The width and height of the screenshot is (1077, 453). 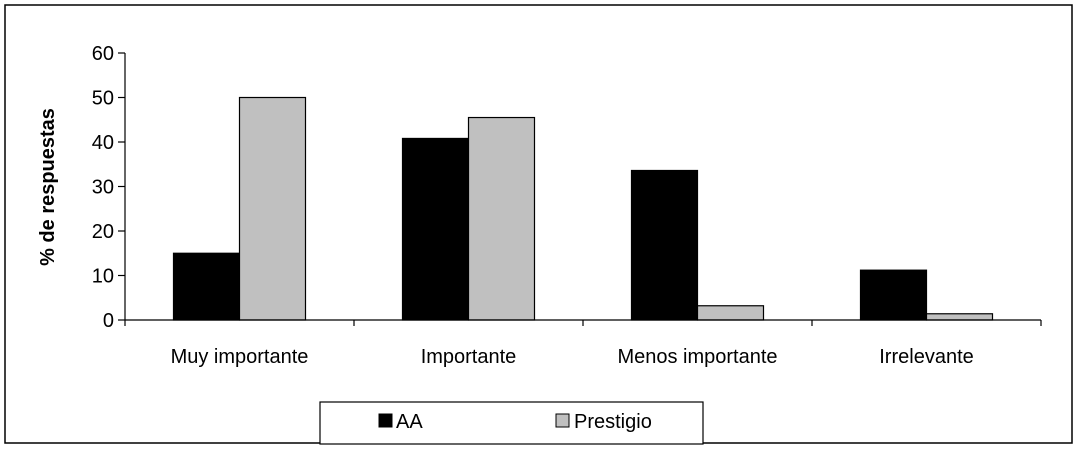 What do you see at coordinates (385, 420) in the screenshot?
I see `legend-swatch-aa` at bounding box center [385, 420].